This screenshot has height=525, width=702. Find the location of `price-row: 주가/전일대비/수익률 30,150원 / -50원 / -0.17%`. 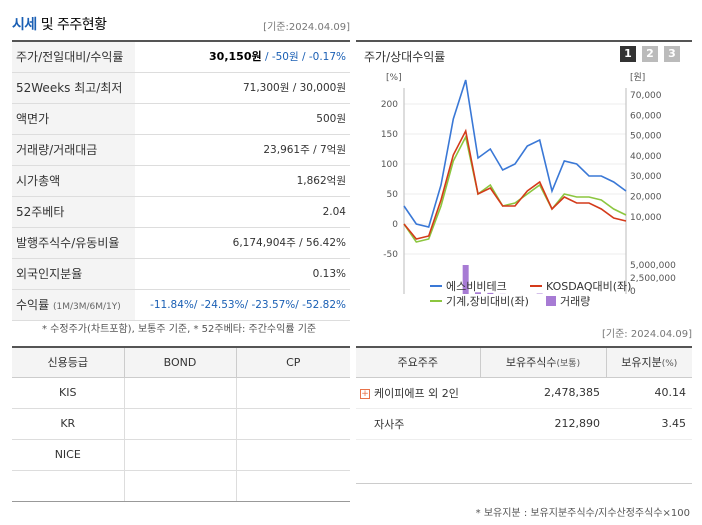

price-row: 주가/전일대비/수익률 30,150원 / -50원 / -0.17% is located at coordinates (181, 57).